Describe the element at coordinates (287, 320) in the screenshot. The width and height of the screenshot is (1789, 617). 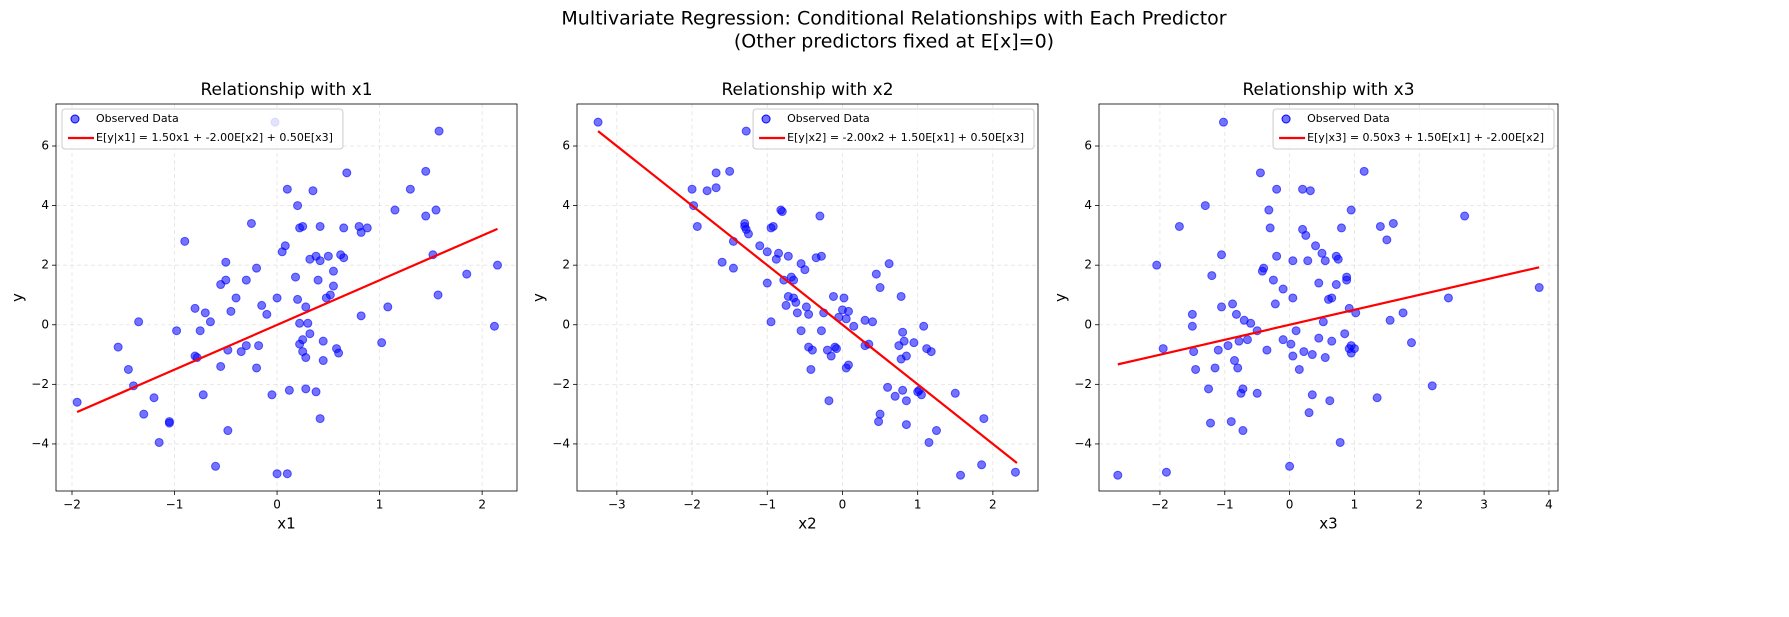
I see `regression-line` at that location.